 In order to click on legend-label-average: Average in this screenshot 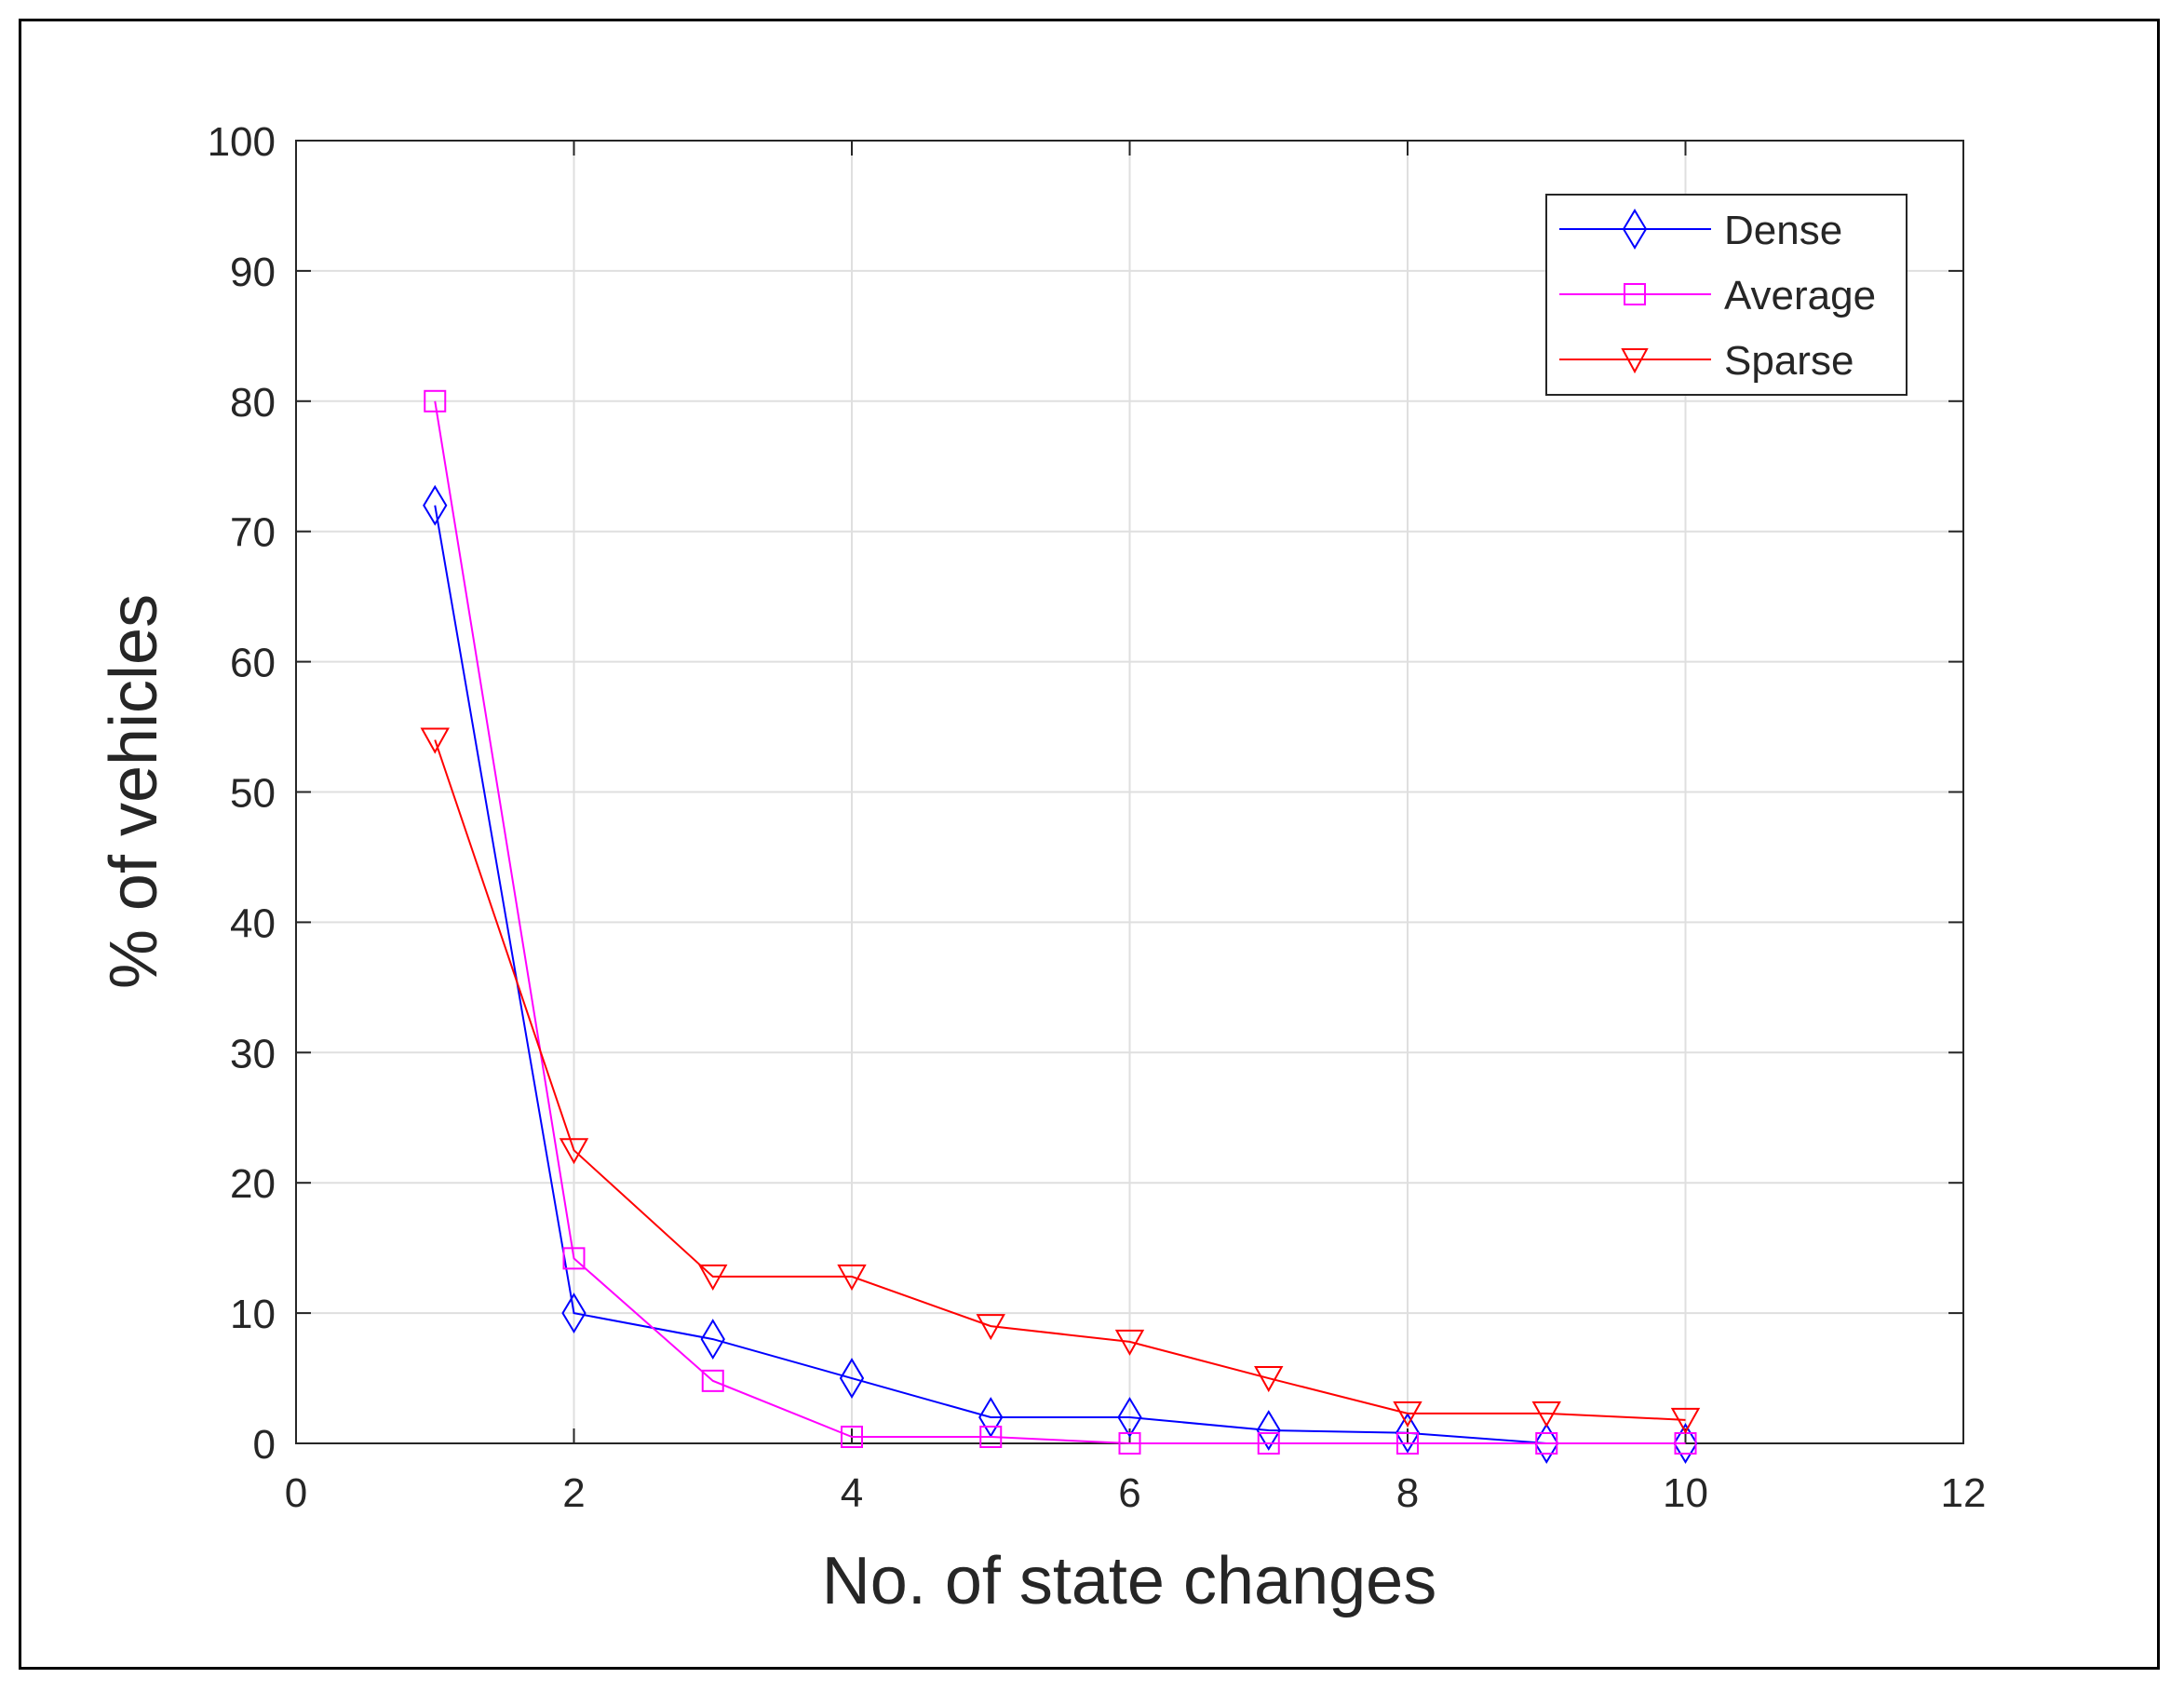, I will do `click(1800, 295)`.